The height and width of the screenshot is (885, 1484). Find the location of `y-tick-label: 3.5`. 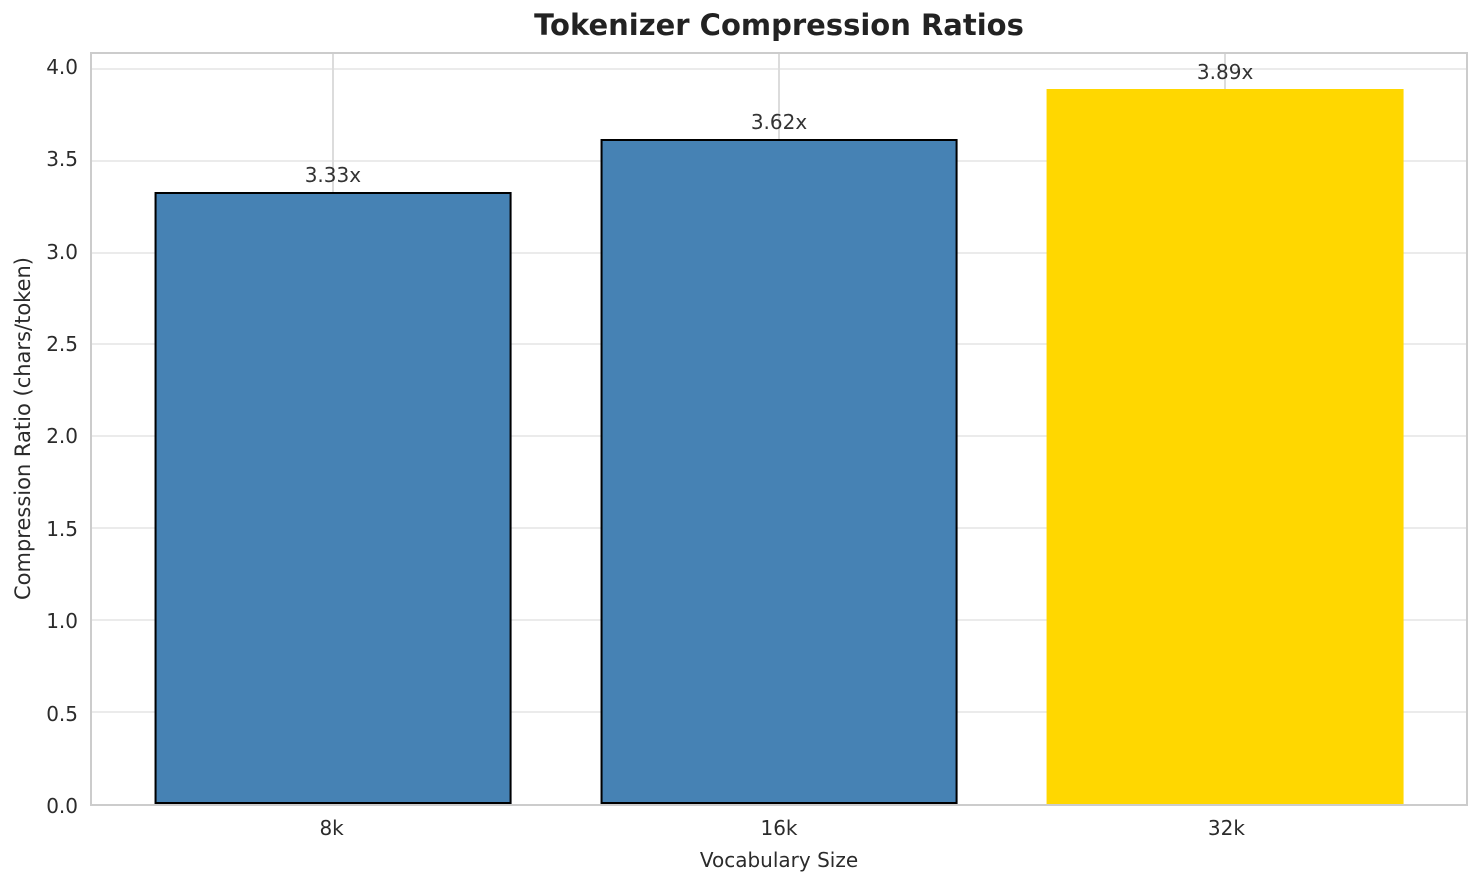

y-tick-label: 3.5 is located at coordinates (62, 159).